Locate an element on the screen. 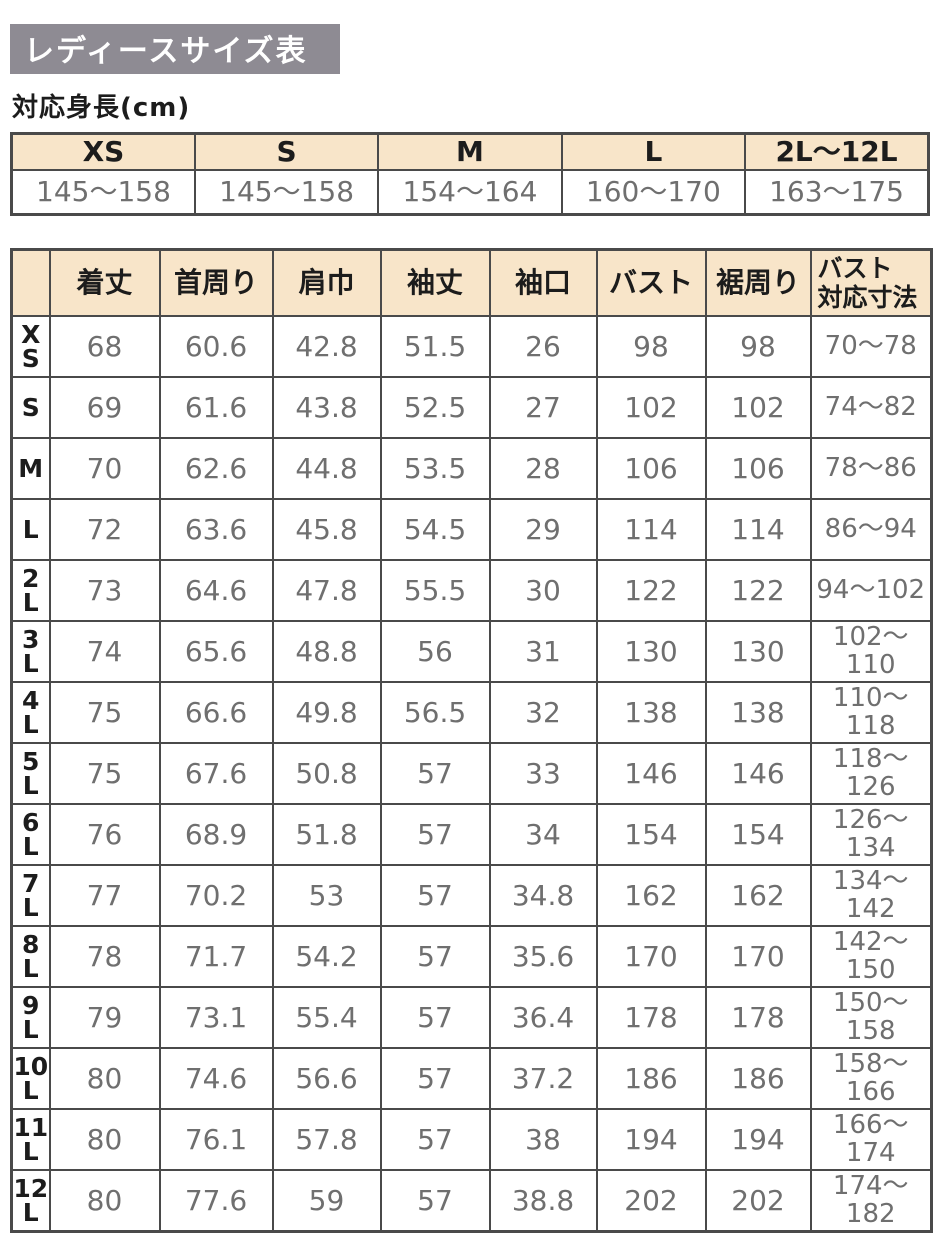  size-value-cell: 170 is located at coordinates (758, 956).